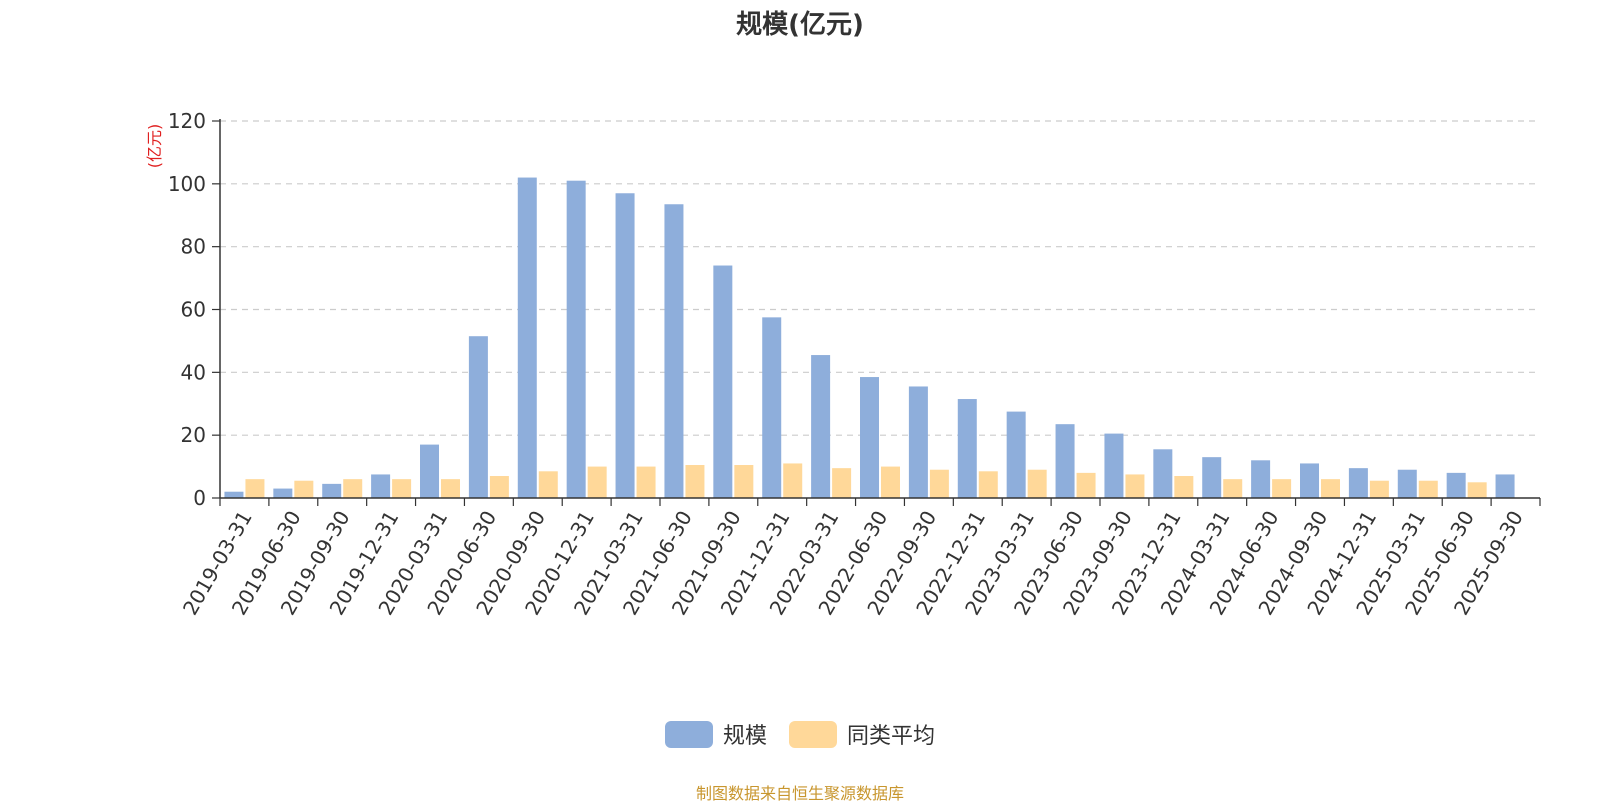 This screenshot has height=804, width=1600. I want to click on y-axis-unit-label: (亿元), so click(154, 146).